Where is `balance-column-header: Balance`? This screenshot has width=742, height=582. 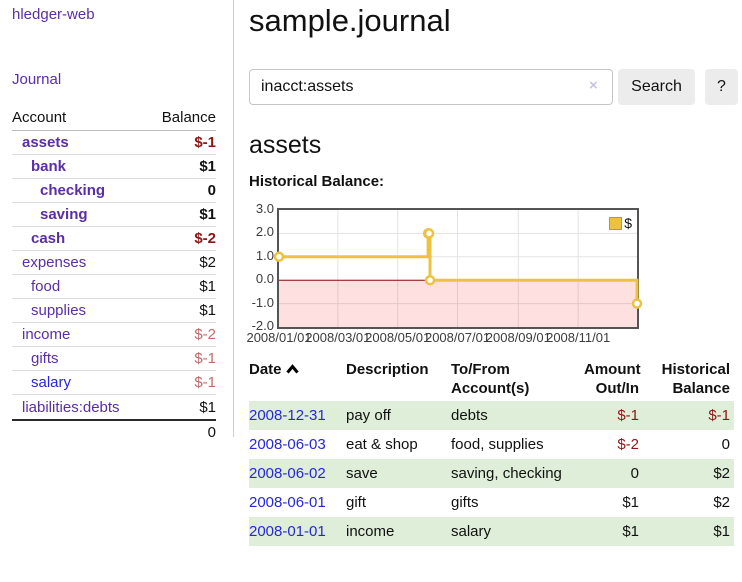 balance-column-header: Balance is located at coordinates (188, 117).